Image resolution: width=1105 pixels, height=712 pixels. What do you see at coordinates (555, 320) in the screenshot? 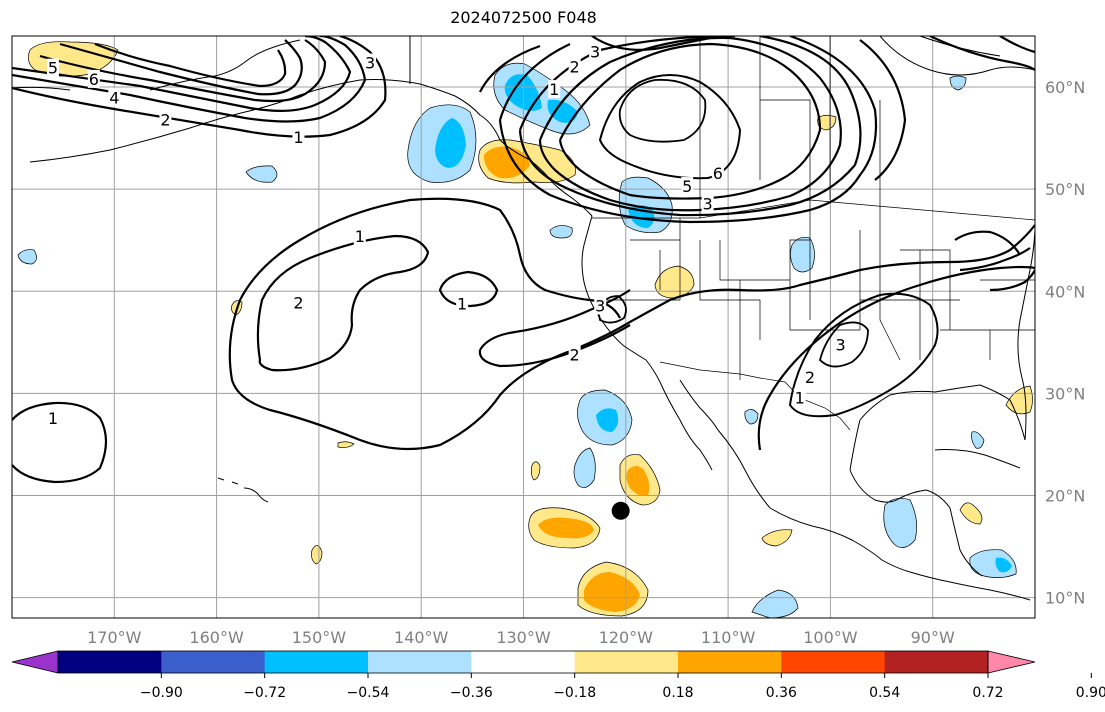
I see `contour-2-mid` at bounding box center [555, 320].